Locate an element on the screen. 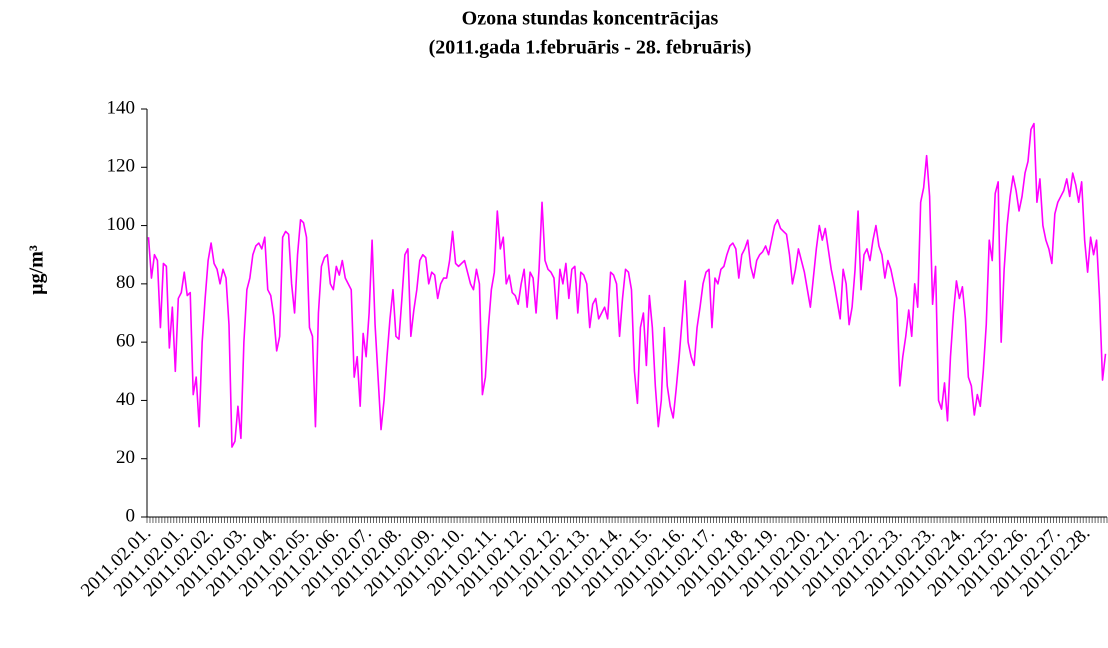  y-axis-label: µg/m³ is located at coordinates (37, 270).